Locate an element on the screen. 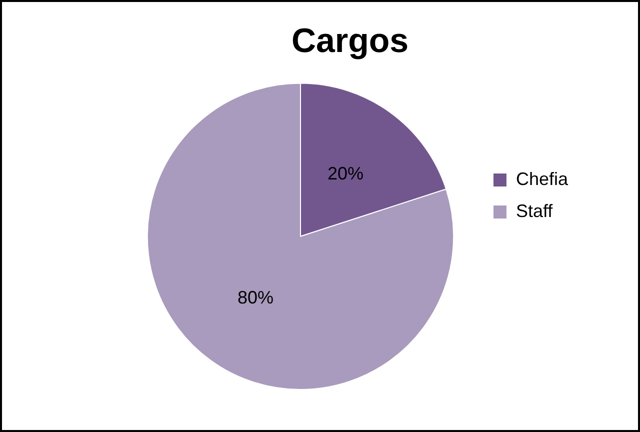 The height and width of the screenshot is (432, 640). data-label: 20% is located at coordinates (345, 173).